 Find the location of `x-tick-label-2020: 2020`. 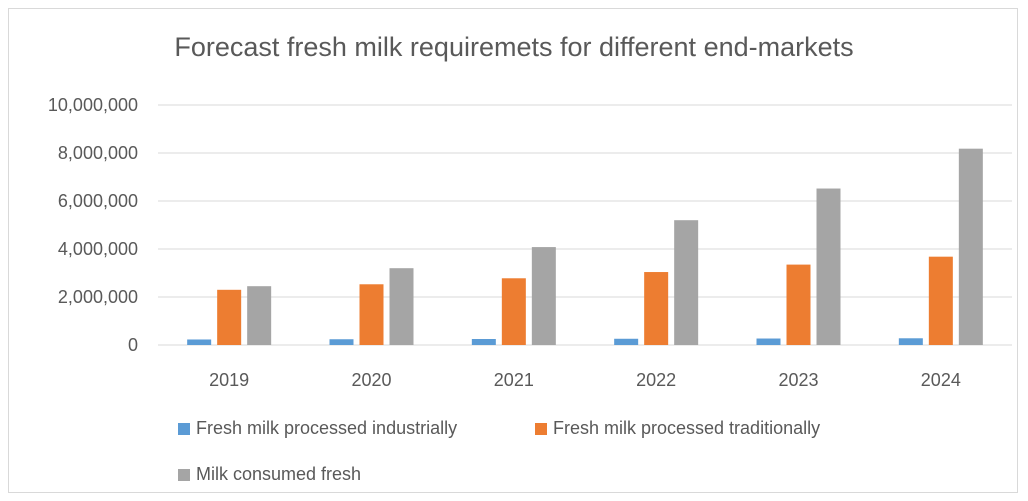

x-tick-label-2020: 2020 is located at coordinates (371, 380).